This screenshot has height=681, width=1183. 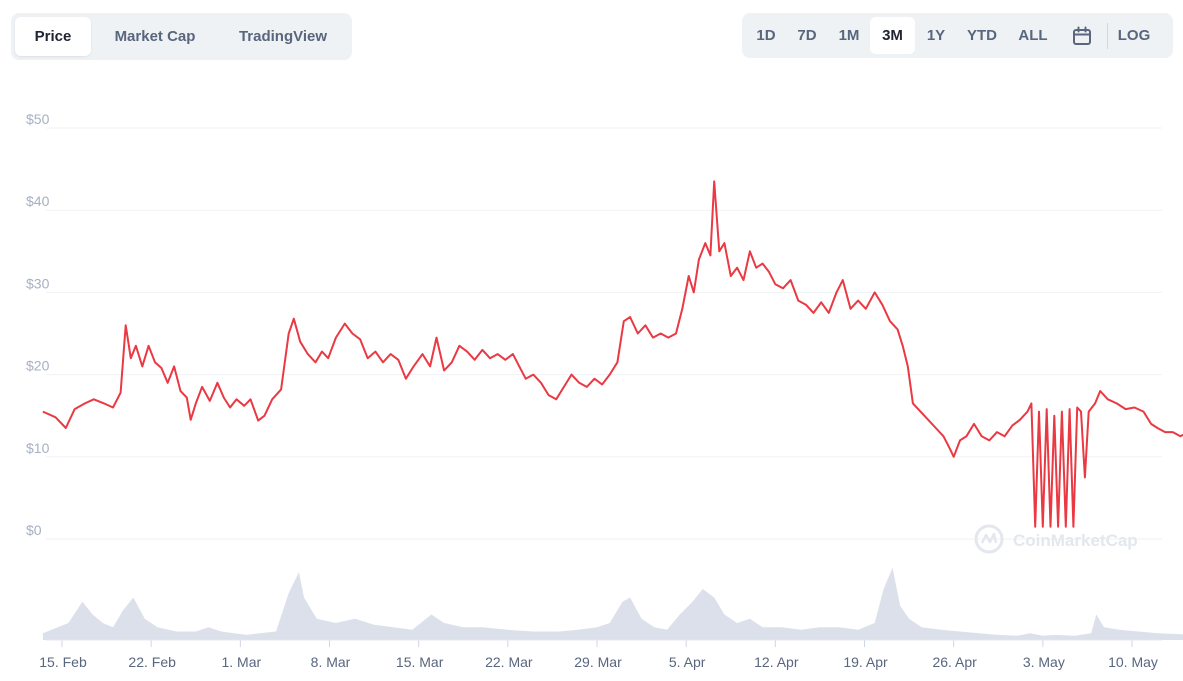 I want to click on tab-price: Price, so click(x=53, y=36).